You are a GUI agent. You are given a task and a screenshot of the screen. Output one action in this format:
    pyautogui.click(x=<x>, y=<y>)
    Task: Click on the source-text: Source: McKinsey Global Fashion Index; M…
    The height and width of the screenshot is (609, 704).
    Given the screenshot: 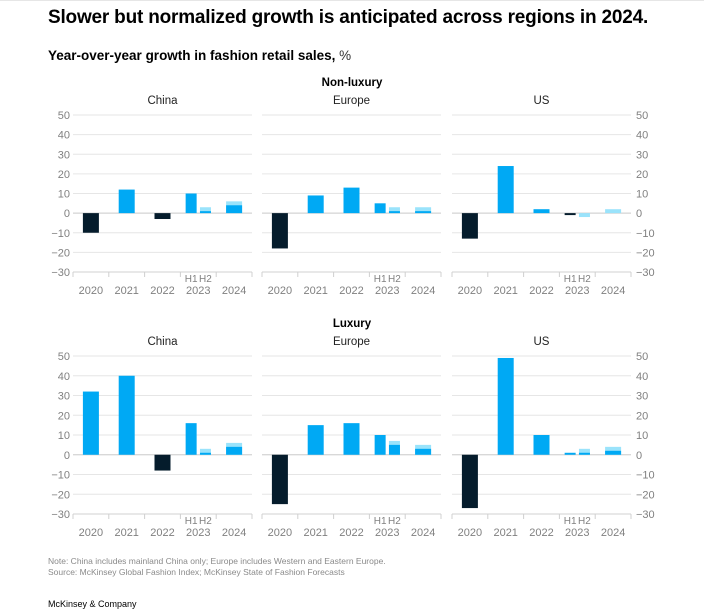 What is the action you would take?
    pyautogui.click(x=196, y=572)
    